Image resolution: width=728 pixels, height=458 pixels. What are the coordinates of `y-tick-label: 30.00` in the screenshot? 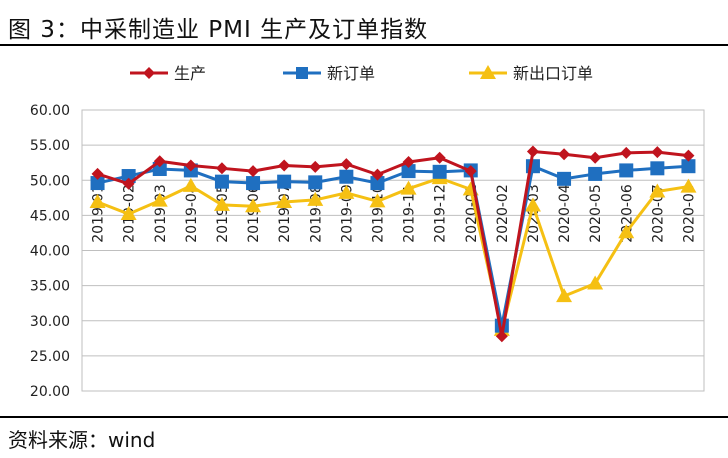 It's located at (50, 322).